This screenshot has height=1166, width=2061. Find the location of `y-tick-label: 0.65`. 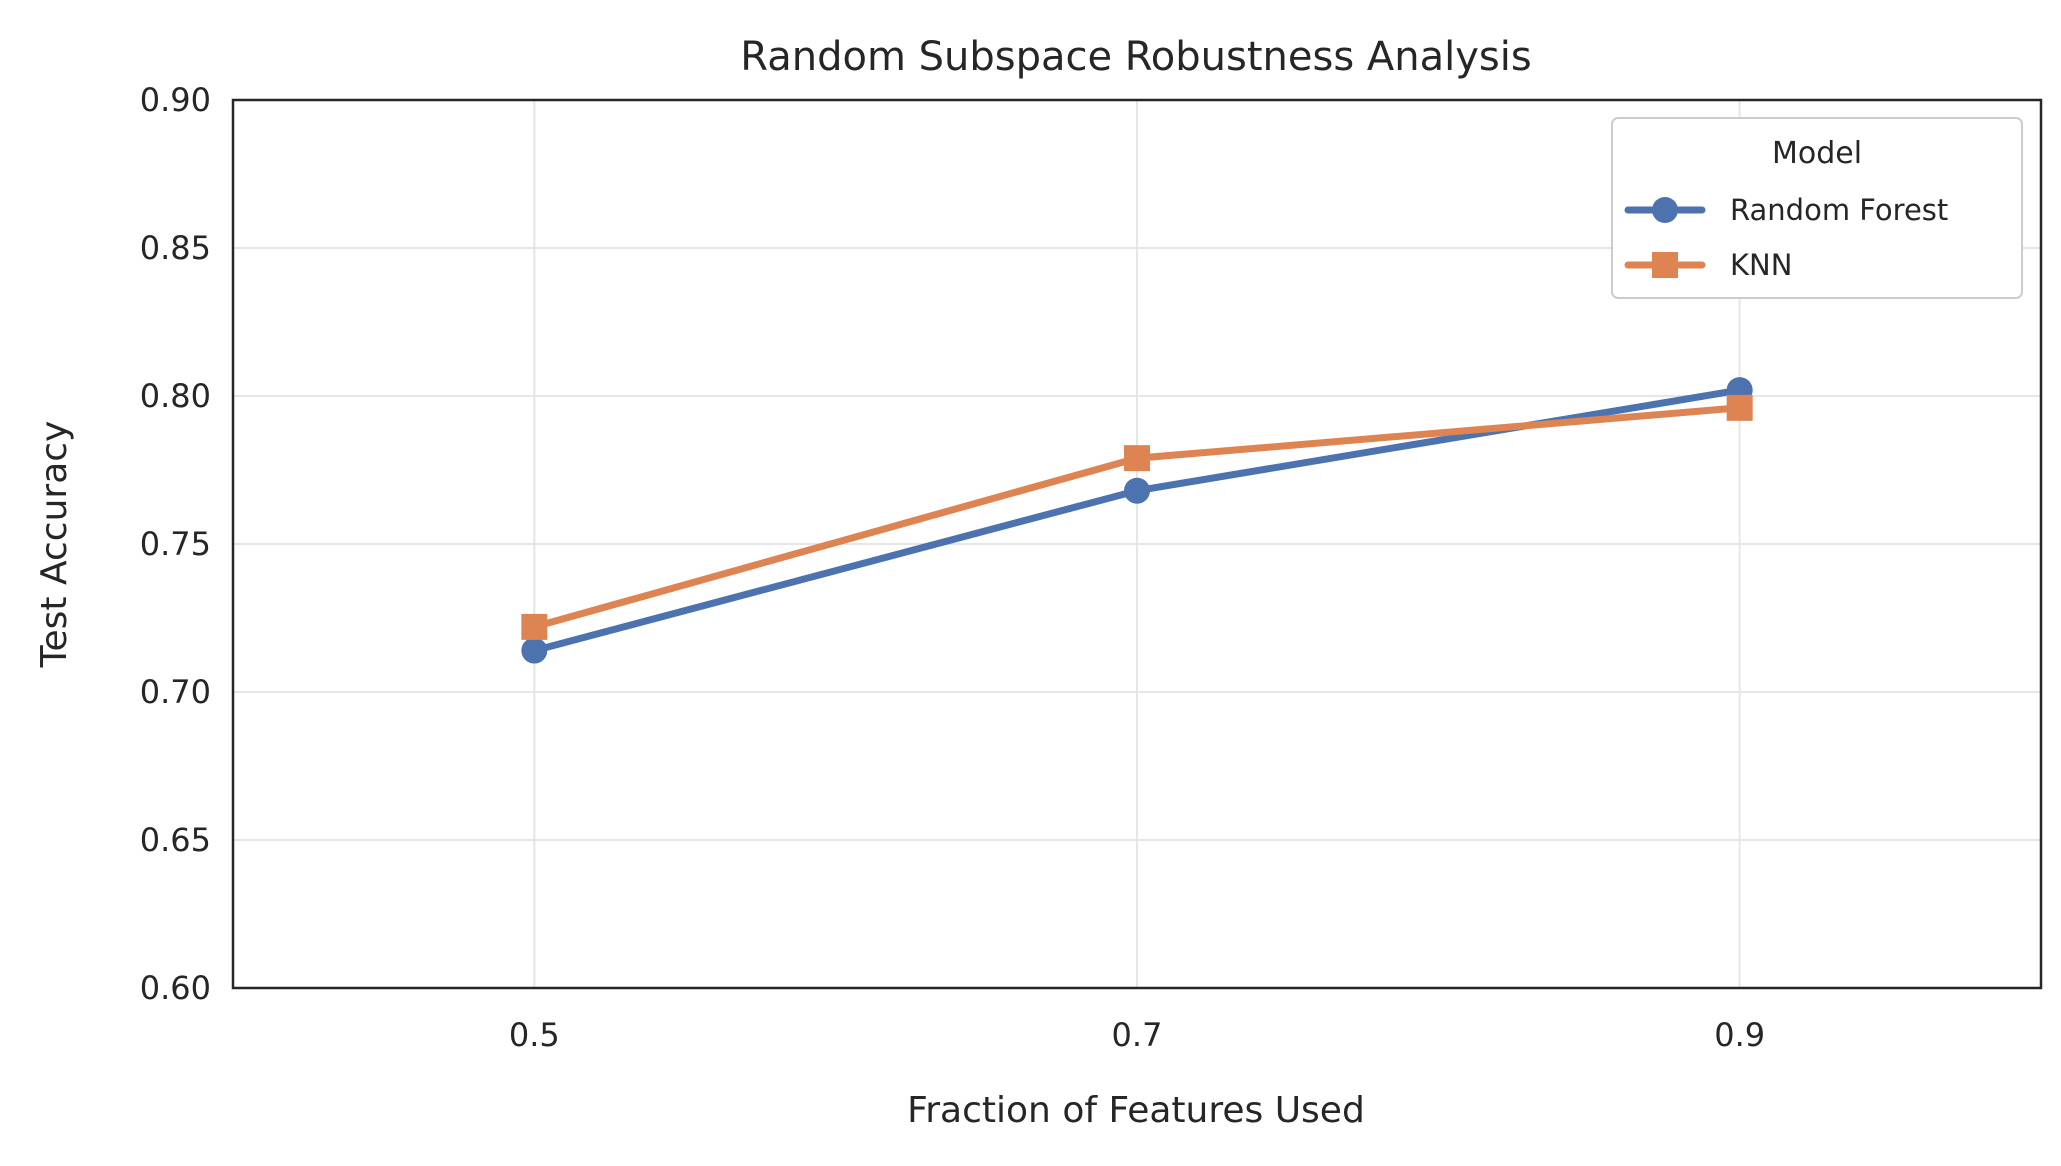

y-tick-label: 0.65 is located at coordinates (175, 840).